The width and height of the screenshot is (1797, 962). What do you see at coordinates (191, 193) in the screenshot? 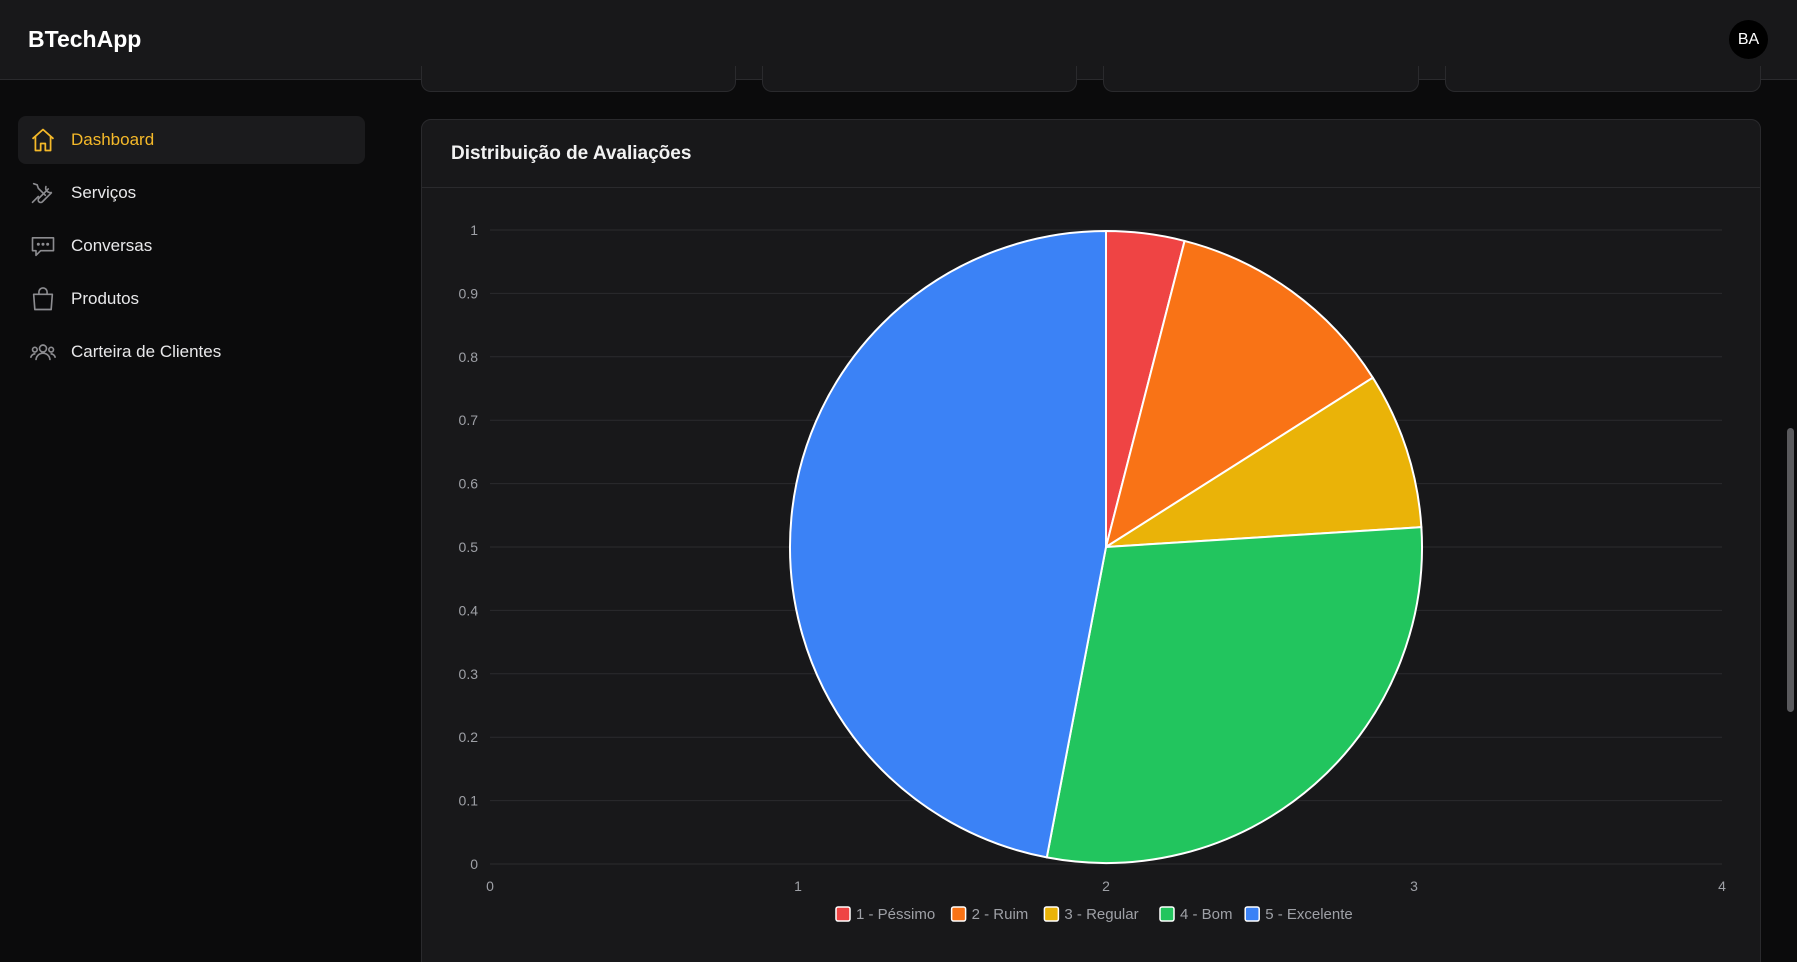
I see `sidebar-item-servicos: Serviços` at bounding box center [191, 193].